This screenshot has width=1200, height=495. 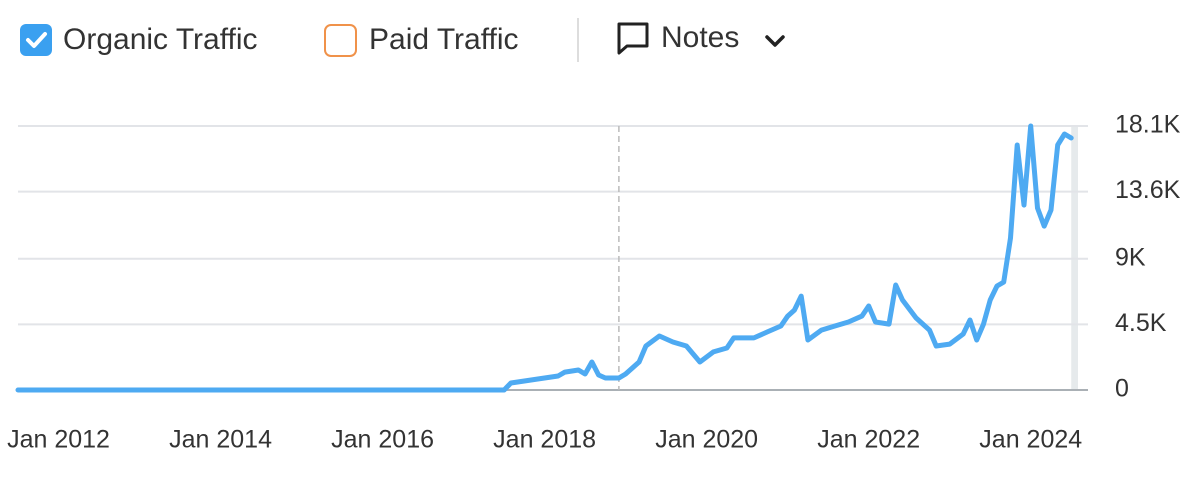 I want to click on legend-paid: Paid Traffic, so click(x=421, y=40).